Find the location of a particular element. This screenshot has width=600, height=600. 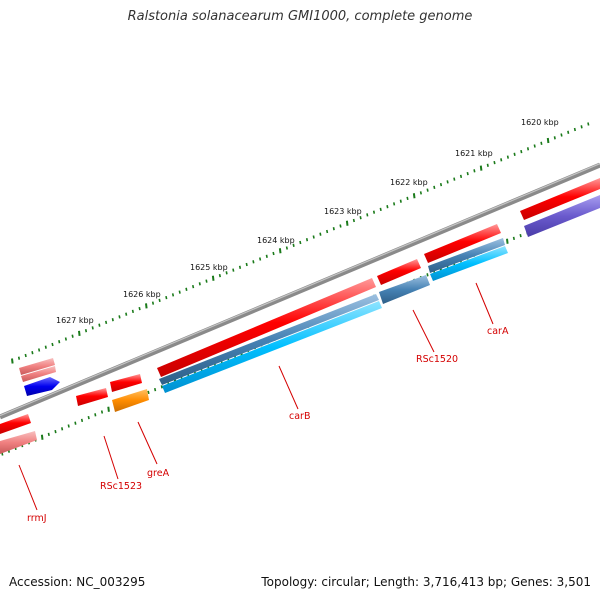

scale-label-1625: 1625 kbp is located at coordinates (209, 267).